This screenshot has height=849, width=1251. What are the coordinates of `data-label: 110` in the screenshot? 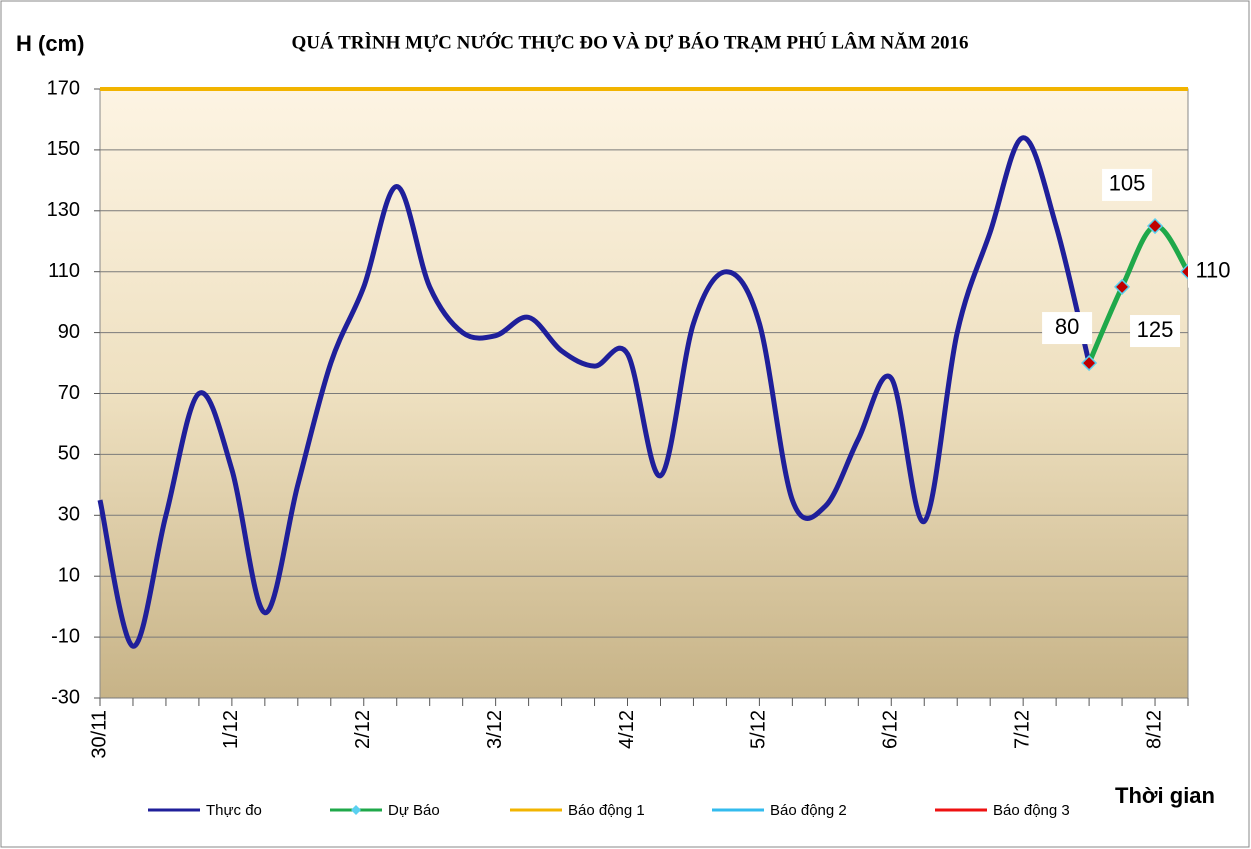 It's located at (1212, 270).